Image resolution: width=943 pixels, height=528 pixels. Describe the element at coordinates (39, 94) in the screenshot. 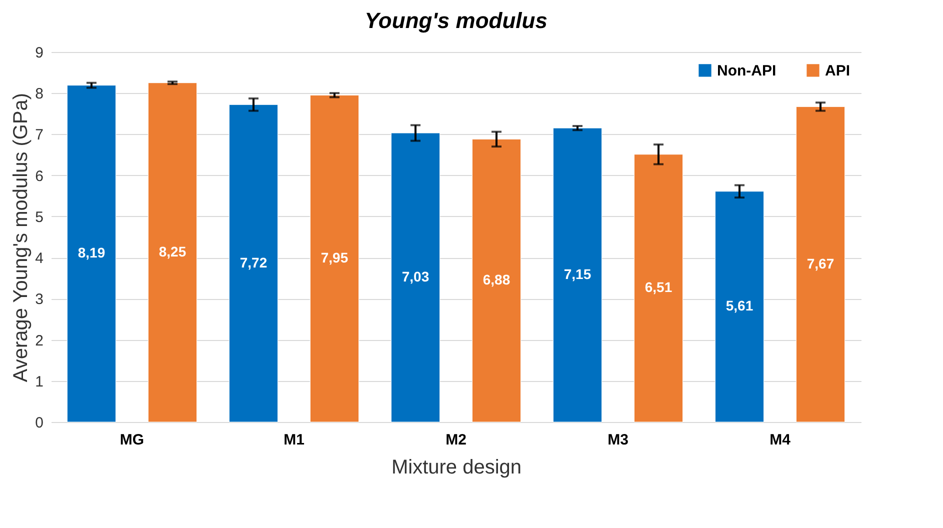

I see `y-tick-label: 8` at that location.